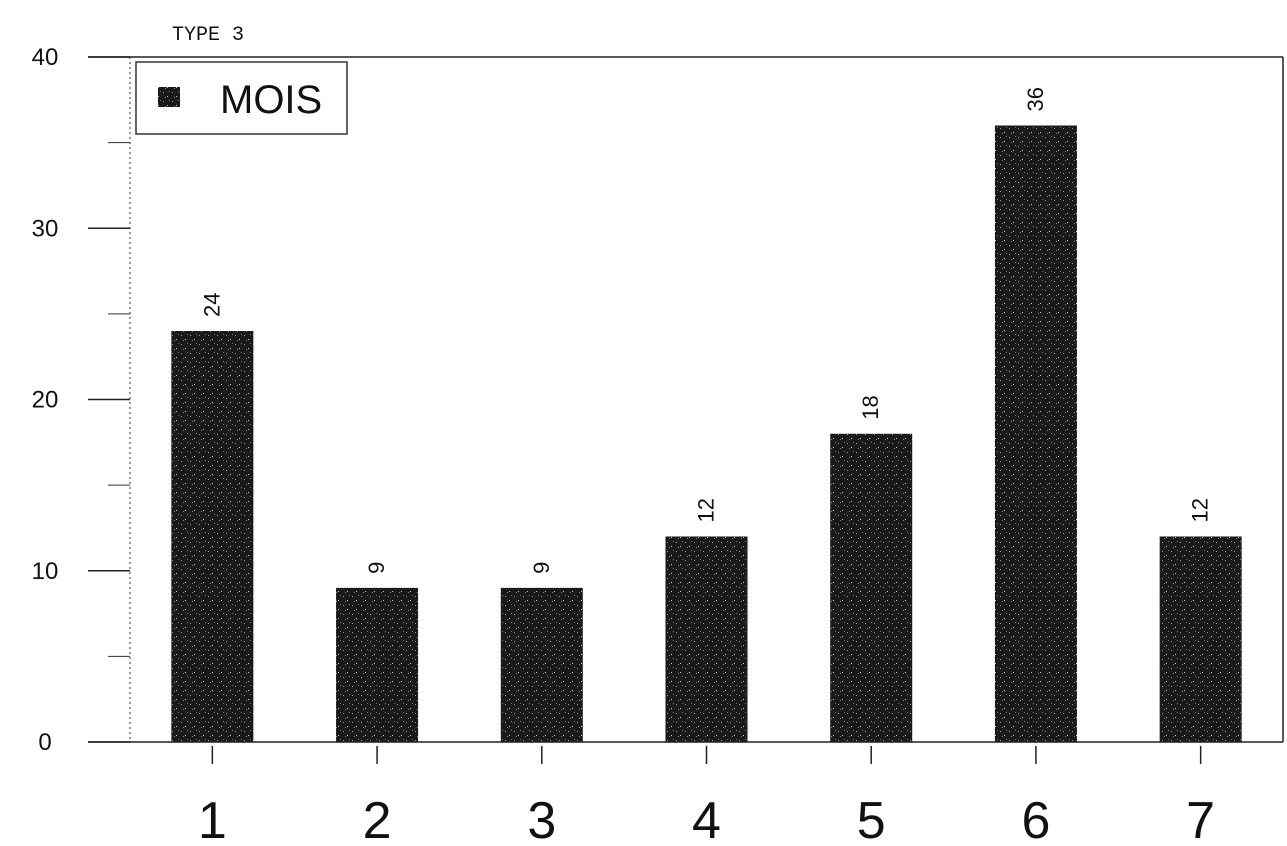 Image resolution: width=1287 pixels, height=846 pixels. I want to click on chart-title: TYPE 3, so click(208, 35).